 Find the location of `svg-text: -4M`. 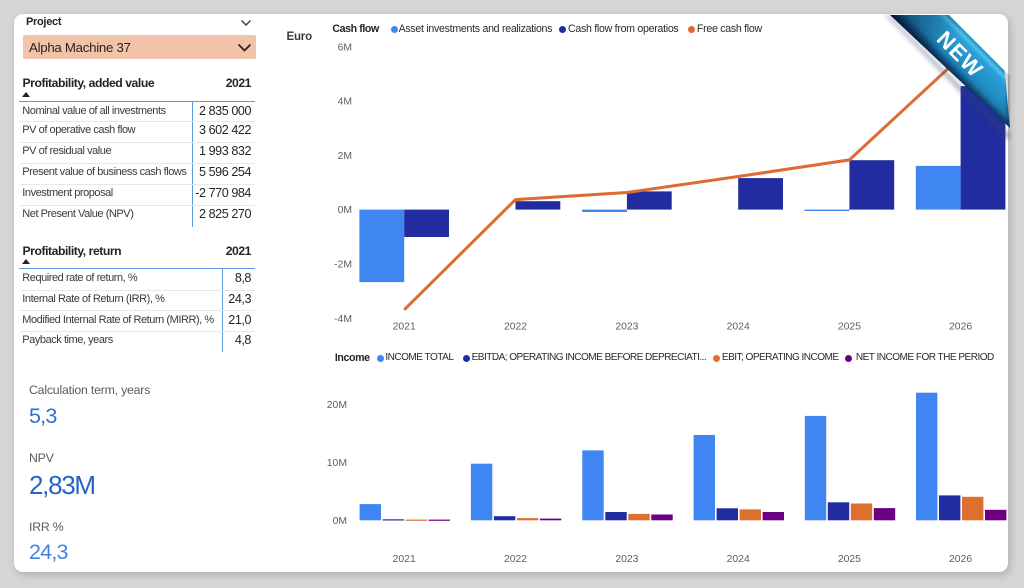

svg-text: -4M is located at coordinates (343, 319).